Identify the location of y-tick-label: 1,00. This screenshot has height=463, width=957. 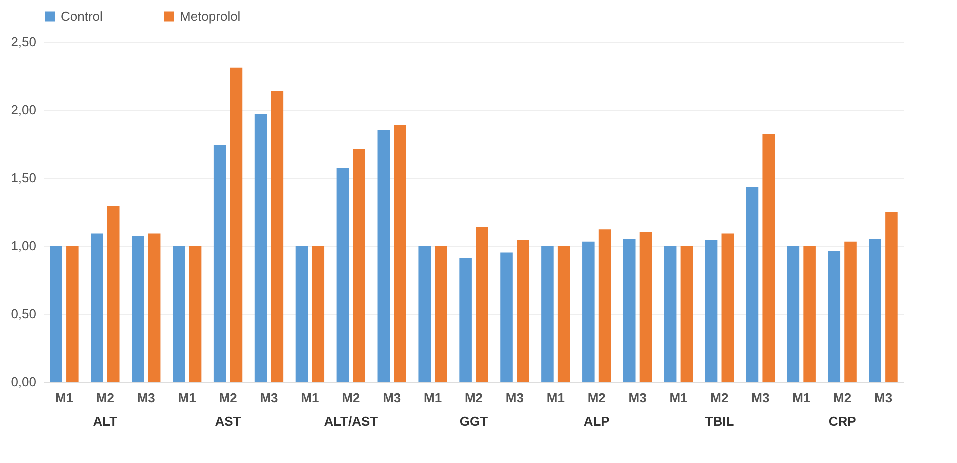
(23, 246).